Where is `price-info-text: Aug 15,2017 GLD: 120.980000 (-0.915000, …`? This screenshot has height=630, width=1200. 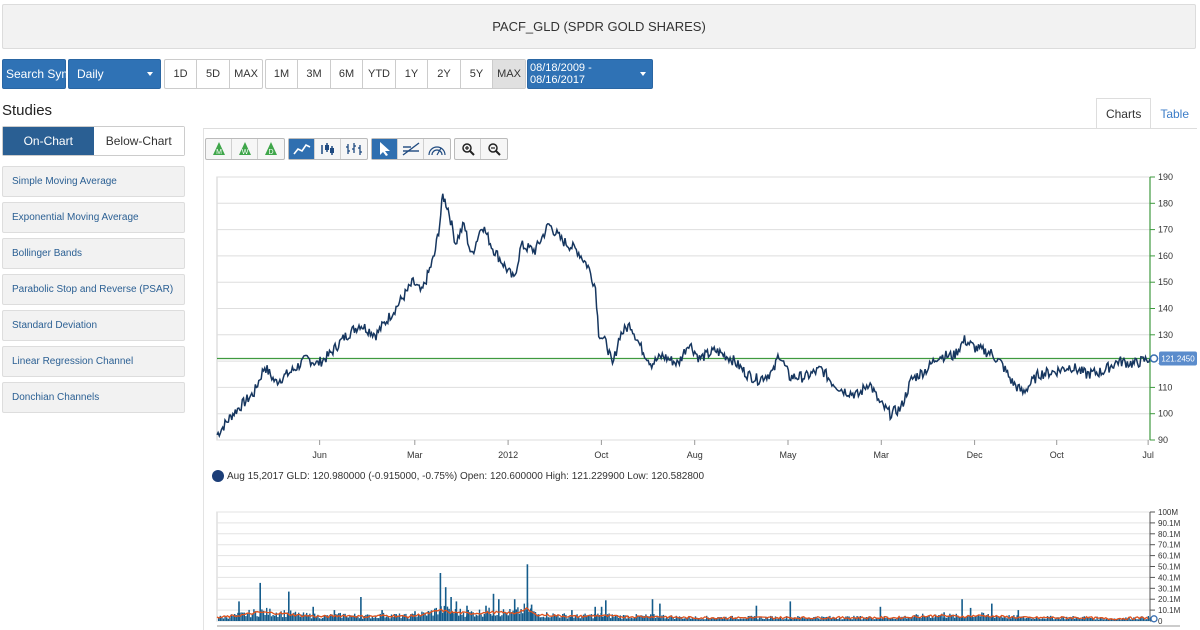 price-info-text: Aug 15,2017 GLD: 120.980000 (-0.915000, … is located at coordinates (466, 476).